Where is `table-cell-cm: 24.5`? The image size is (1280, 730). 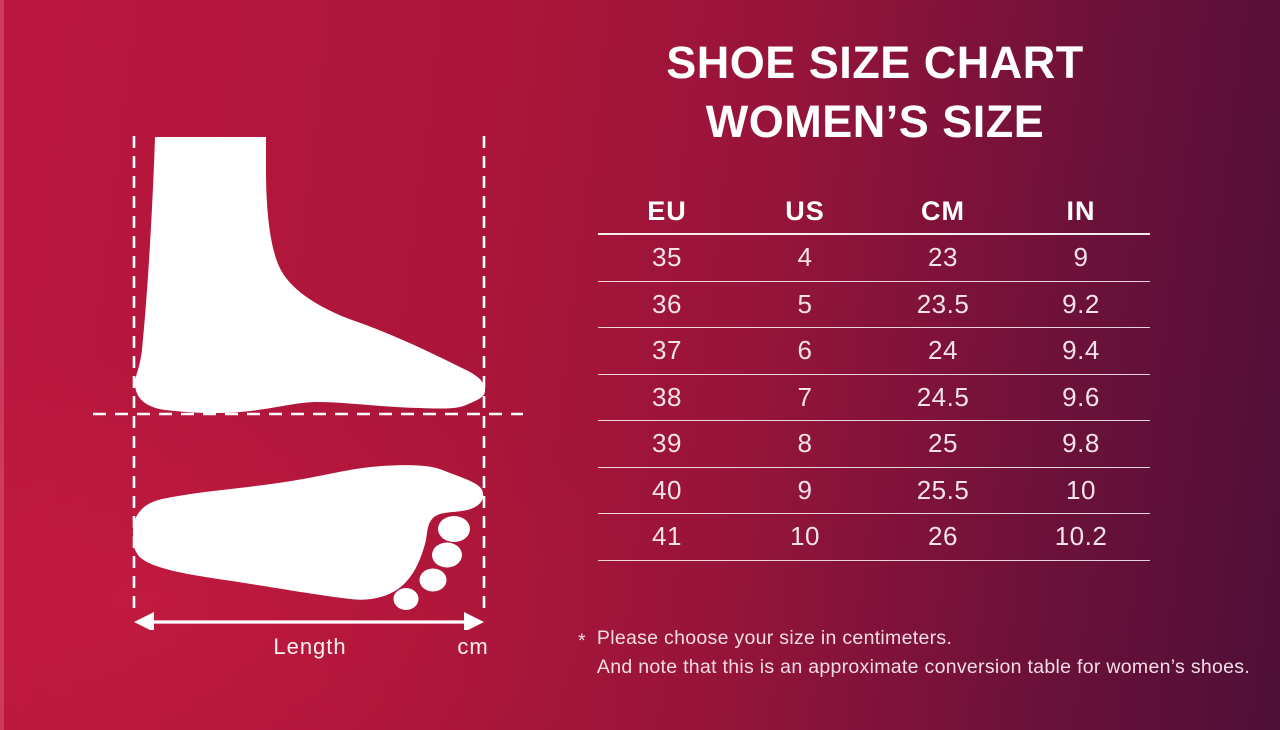
table-cell-cm: 24.5 is located at coordinates (943, 396).